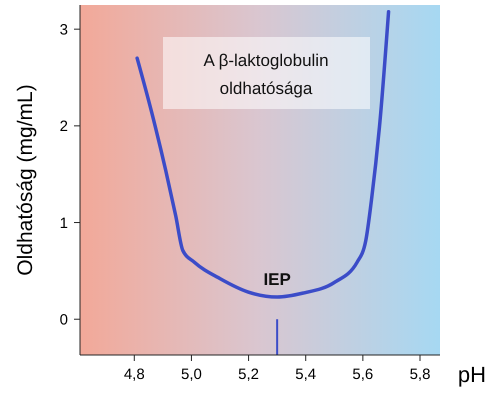 This screenshot has width=490, height=401. Describe the element at coordinates (191, 374) in the screenshot. I see `x-tick-label: 5,0` at that location.